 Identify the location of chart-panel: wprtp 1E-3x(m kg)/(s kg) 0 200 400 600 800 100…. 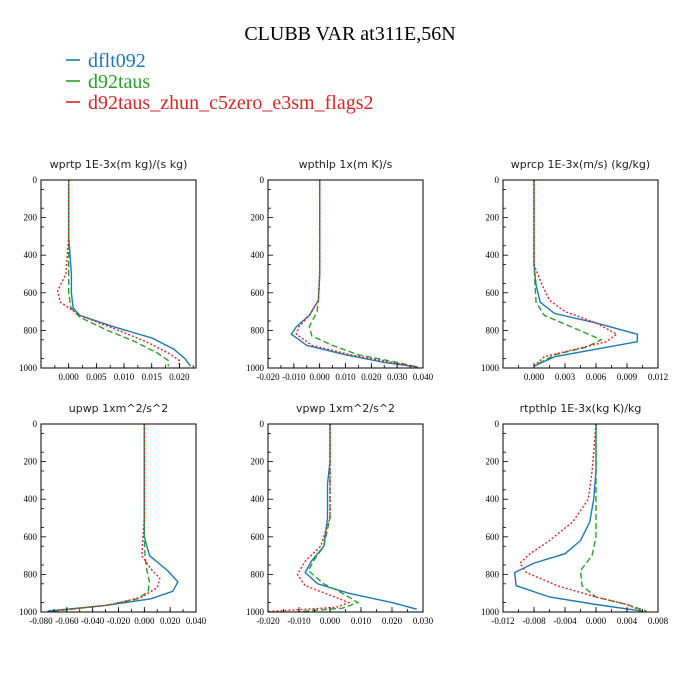
(108, 270).